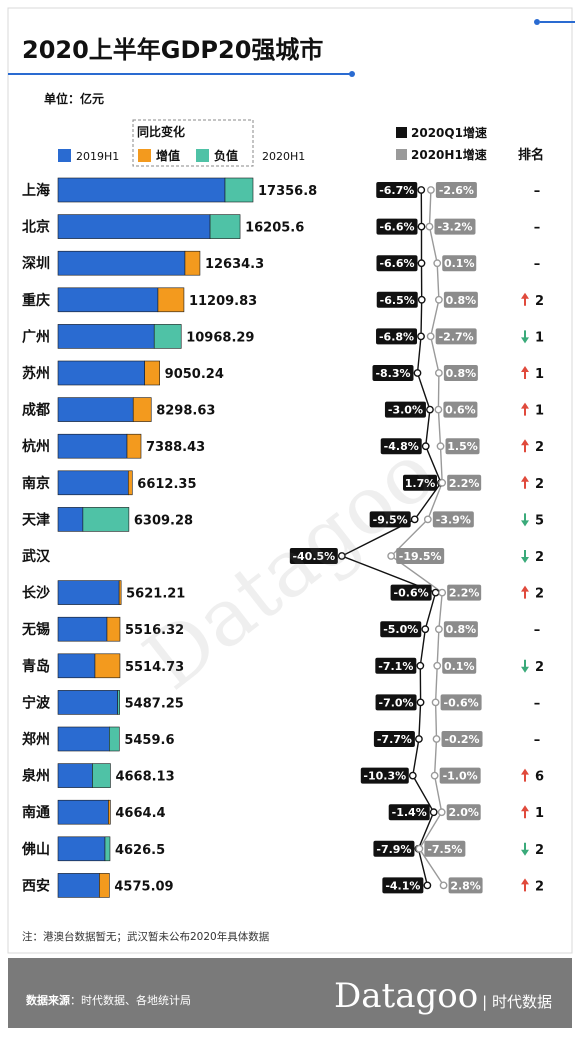  Describe the element at coordinates (539, 447) in the screenshot. I see `rank-change-label: 2` at that location.